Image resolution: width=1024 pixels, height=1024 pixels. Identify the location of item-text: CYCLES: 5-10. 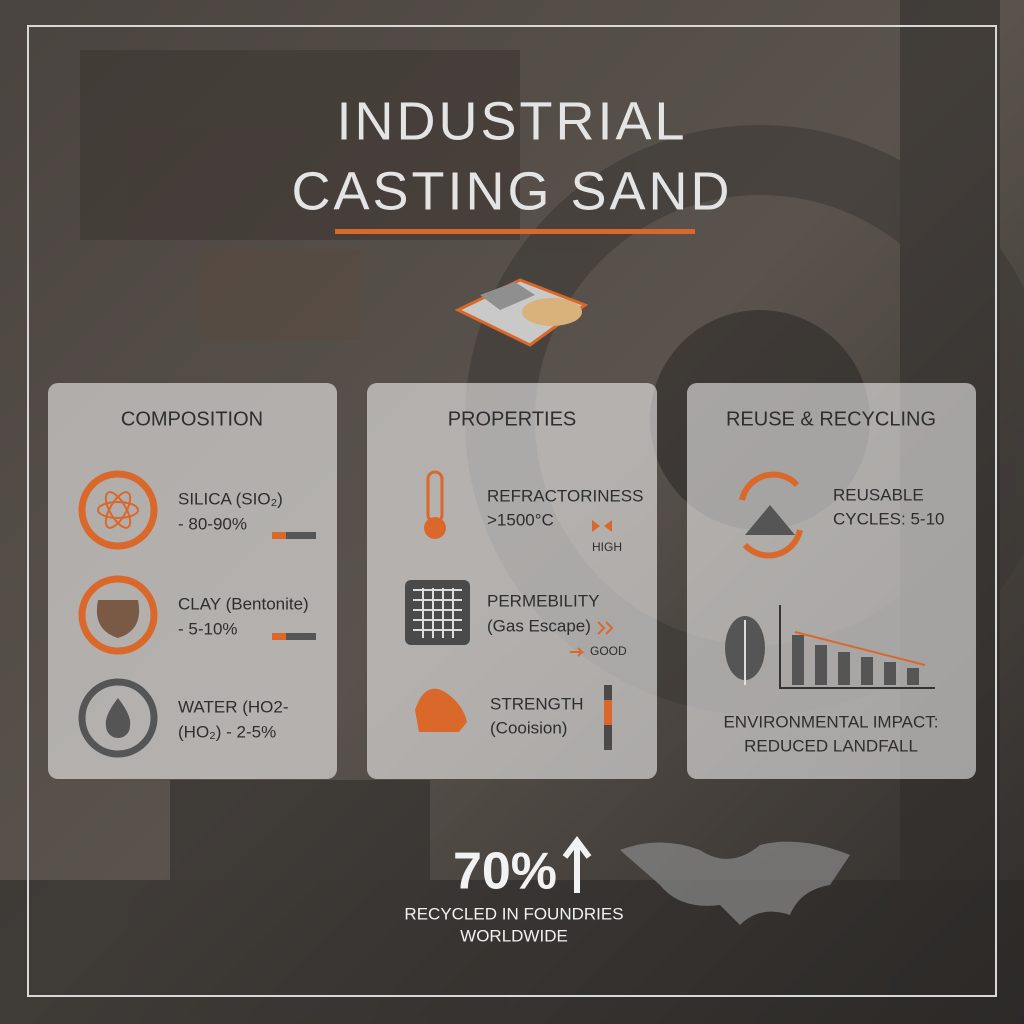
(889, 518).